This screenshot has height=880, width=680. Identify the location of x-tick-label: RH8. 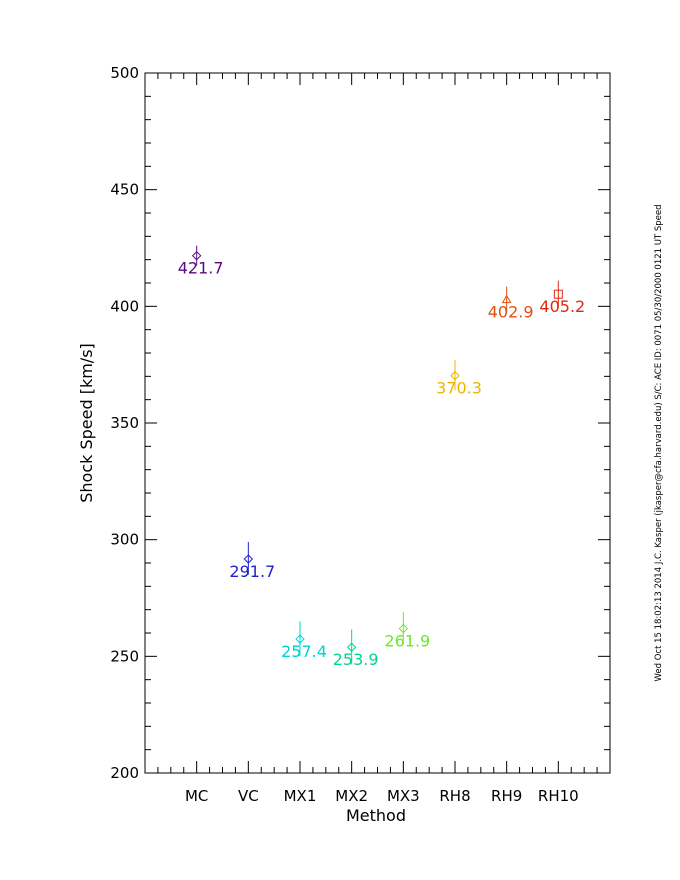
(454, 796).